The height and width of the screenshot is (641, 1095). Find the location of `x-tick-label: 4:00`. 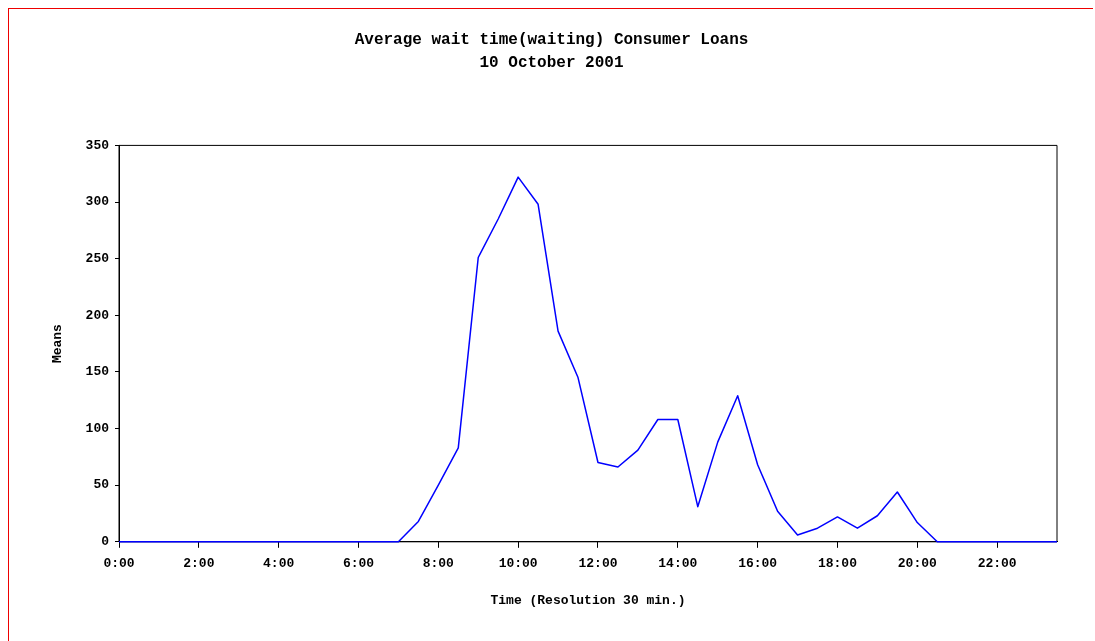

x-tick-label: 4:00 is located at coordinates (279, 563).